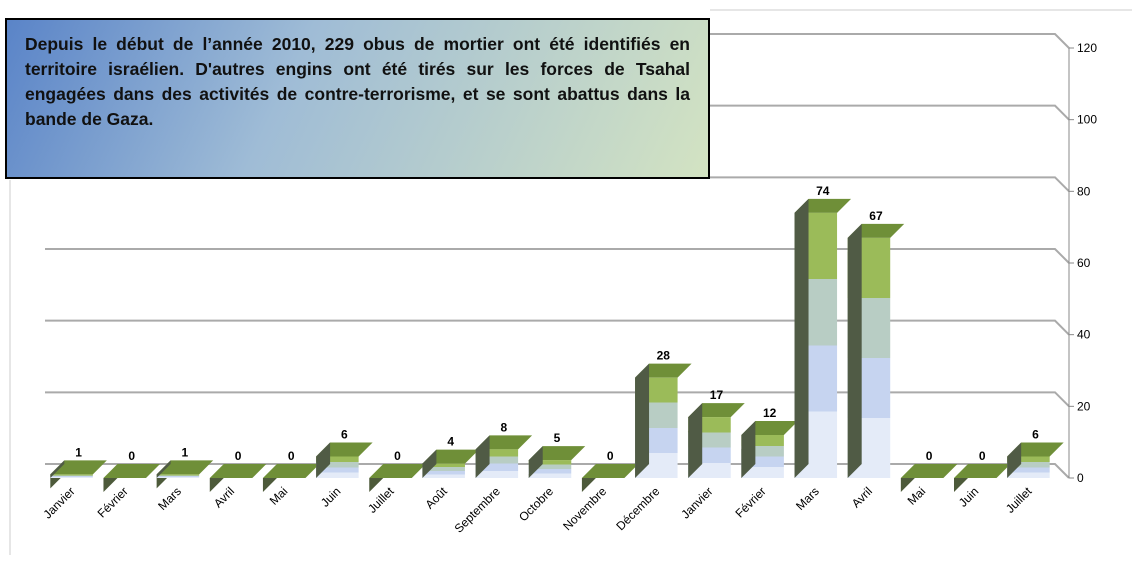 The height and width of the screenshot is (565, 1132). What do you see at coordinates (1080, 478) in the screenshot?
I see `y-tick-label: 0` at bounding box center [1080, 478].